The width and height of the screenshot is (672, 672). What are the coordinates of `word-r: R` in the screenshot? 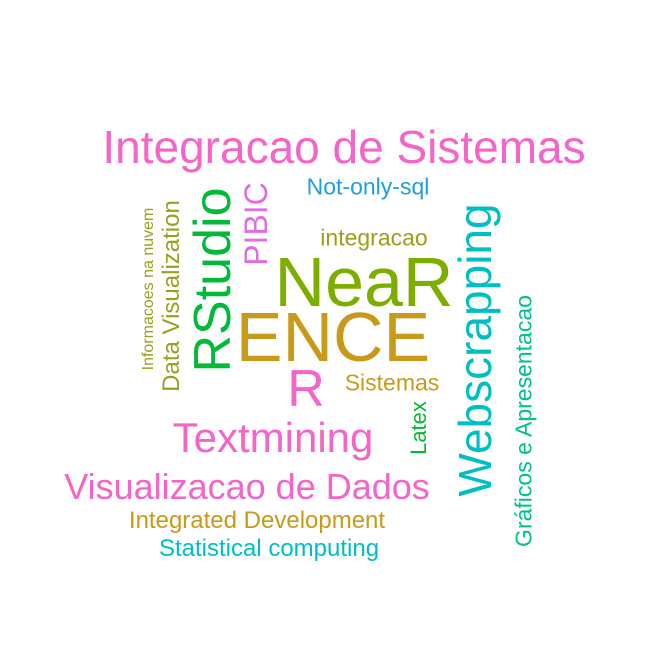 It's located at (306, 389).